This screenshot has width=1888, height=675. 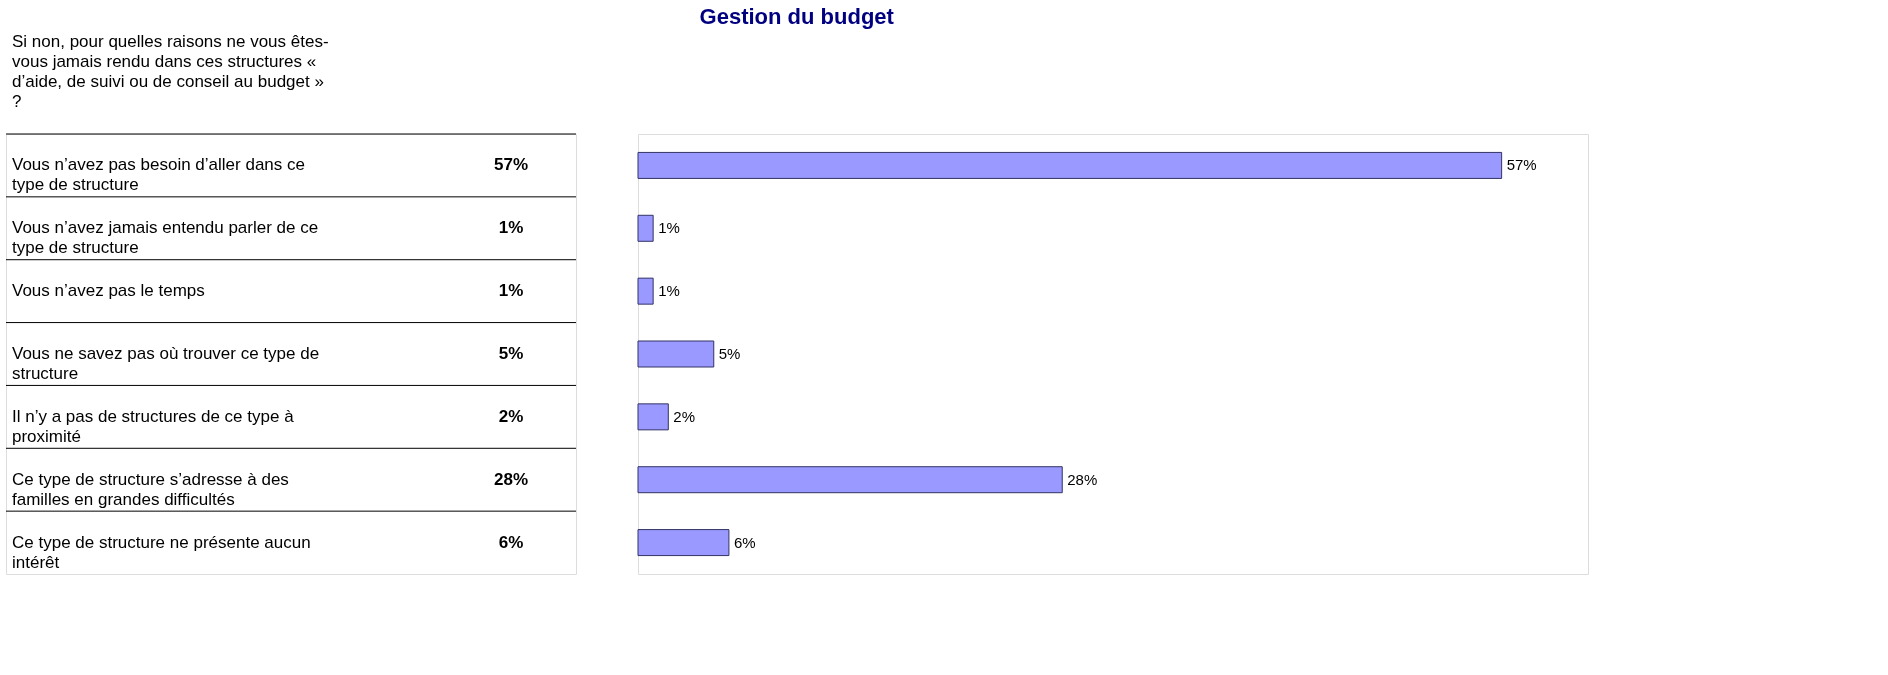 What do you see at coordinates (511, 165) in the screenshot?
I see `data-label: 57%` at bounding box center [511, 165].